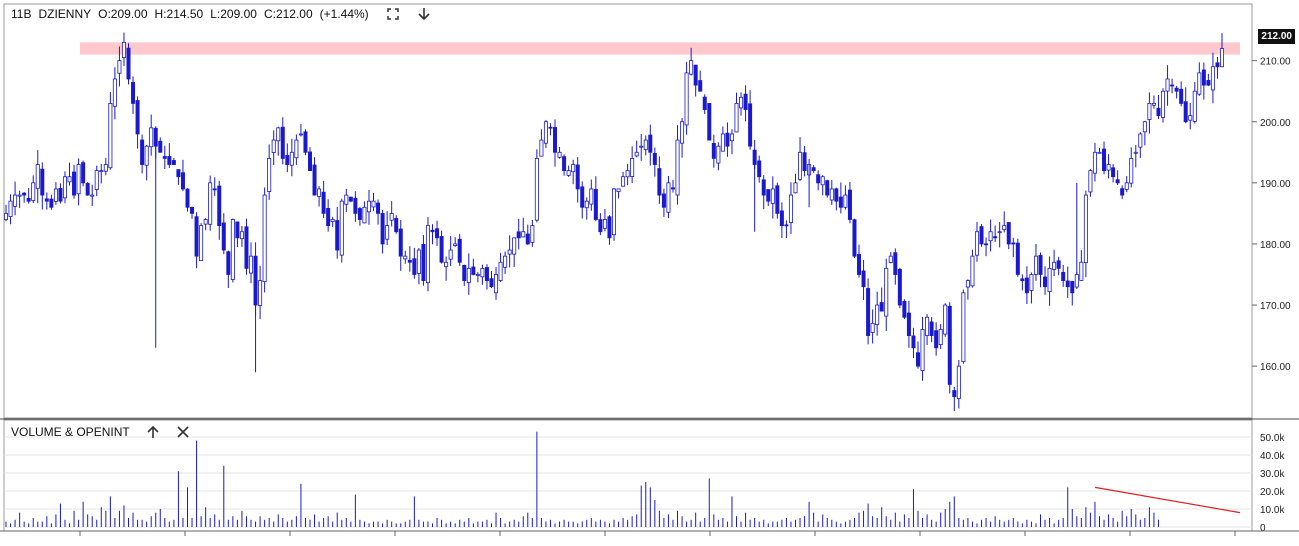  Describe the element at coordinates (70, 432) in the screenshot. I see `volume-panel-title: VOLUME & OPENINT` at that location.